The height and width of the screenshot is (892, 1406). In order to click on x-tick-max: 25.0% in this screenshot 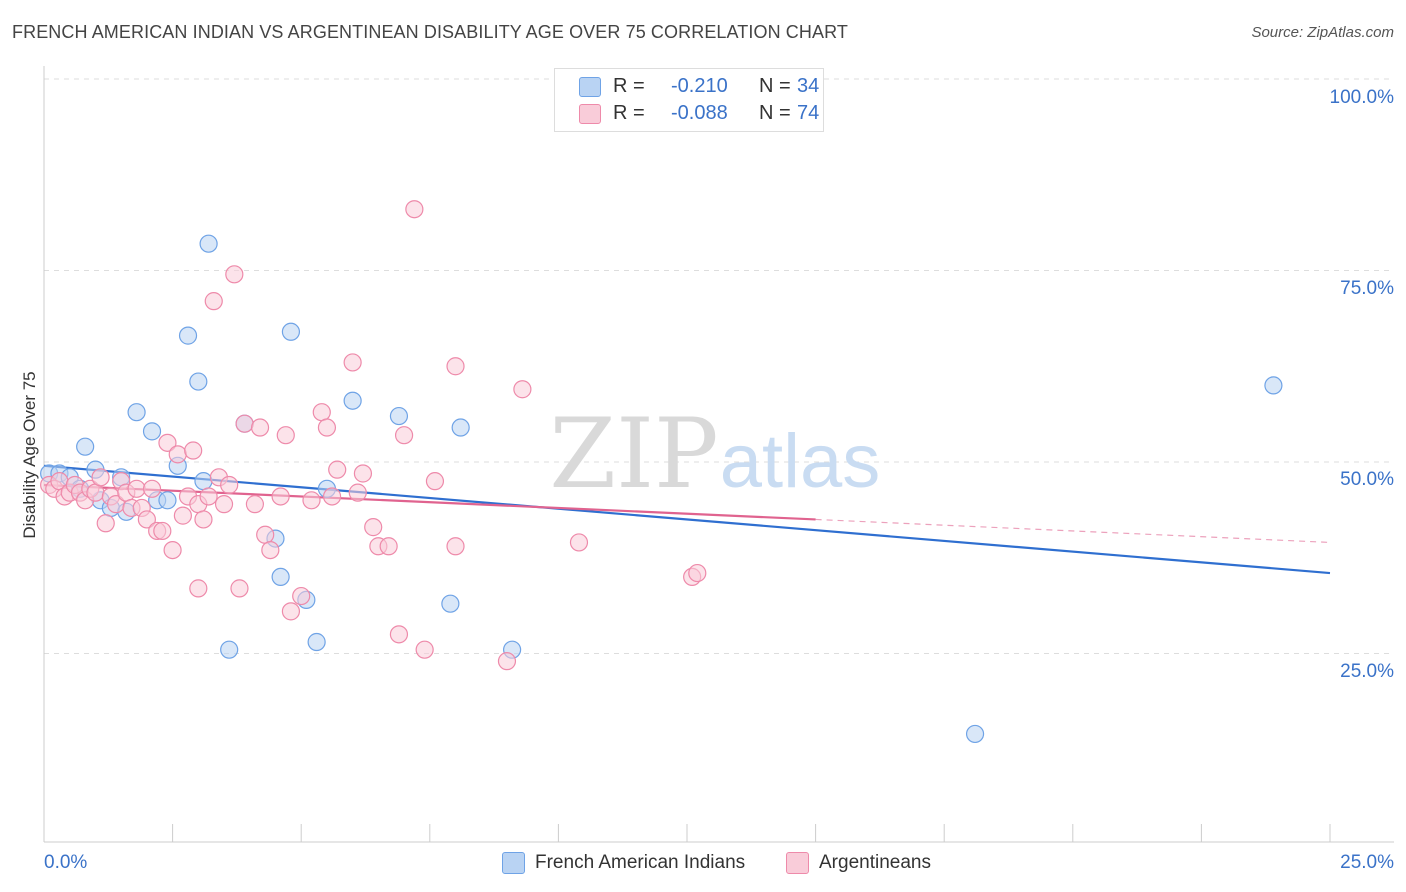, I will do `click(1367, 862)`.